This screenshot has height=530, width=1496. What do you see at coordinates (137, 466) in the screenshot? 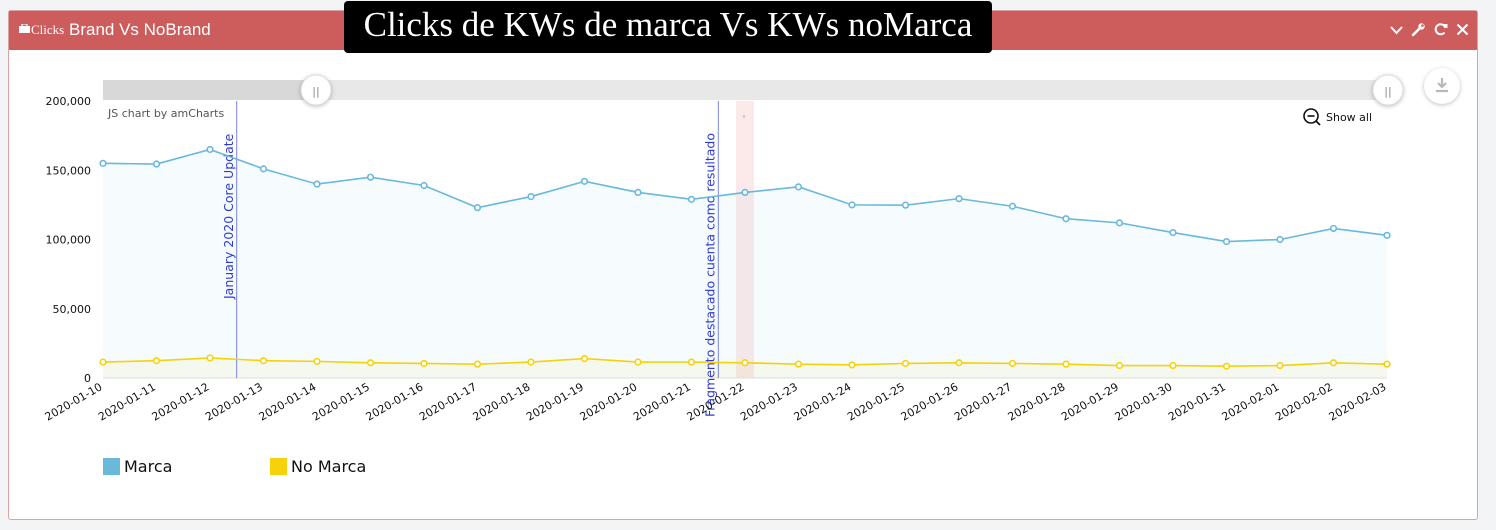
I see `legend-item-marca: Marca` at bounding box center [137, 466].